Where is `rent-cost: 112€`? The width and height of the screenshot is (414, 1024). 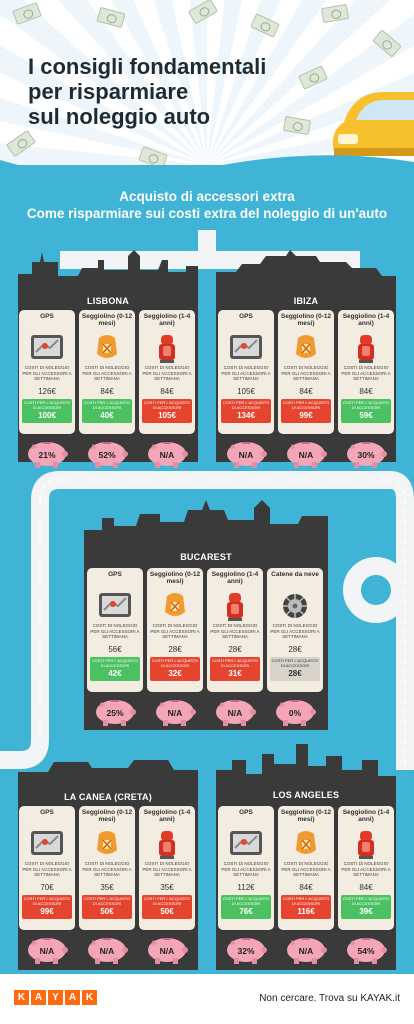
rent-cost: 112€ is located at coordinates (246, 887).